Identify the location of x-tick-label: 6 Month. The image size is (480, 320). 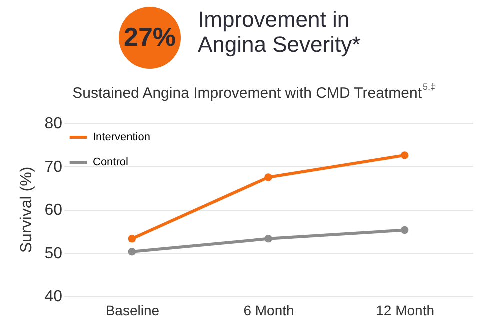
(269, 310).